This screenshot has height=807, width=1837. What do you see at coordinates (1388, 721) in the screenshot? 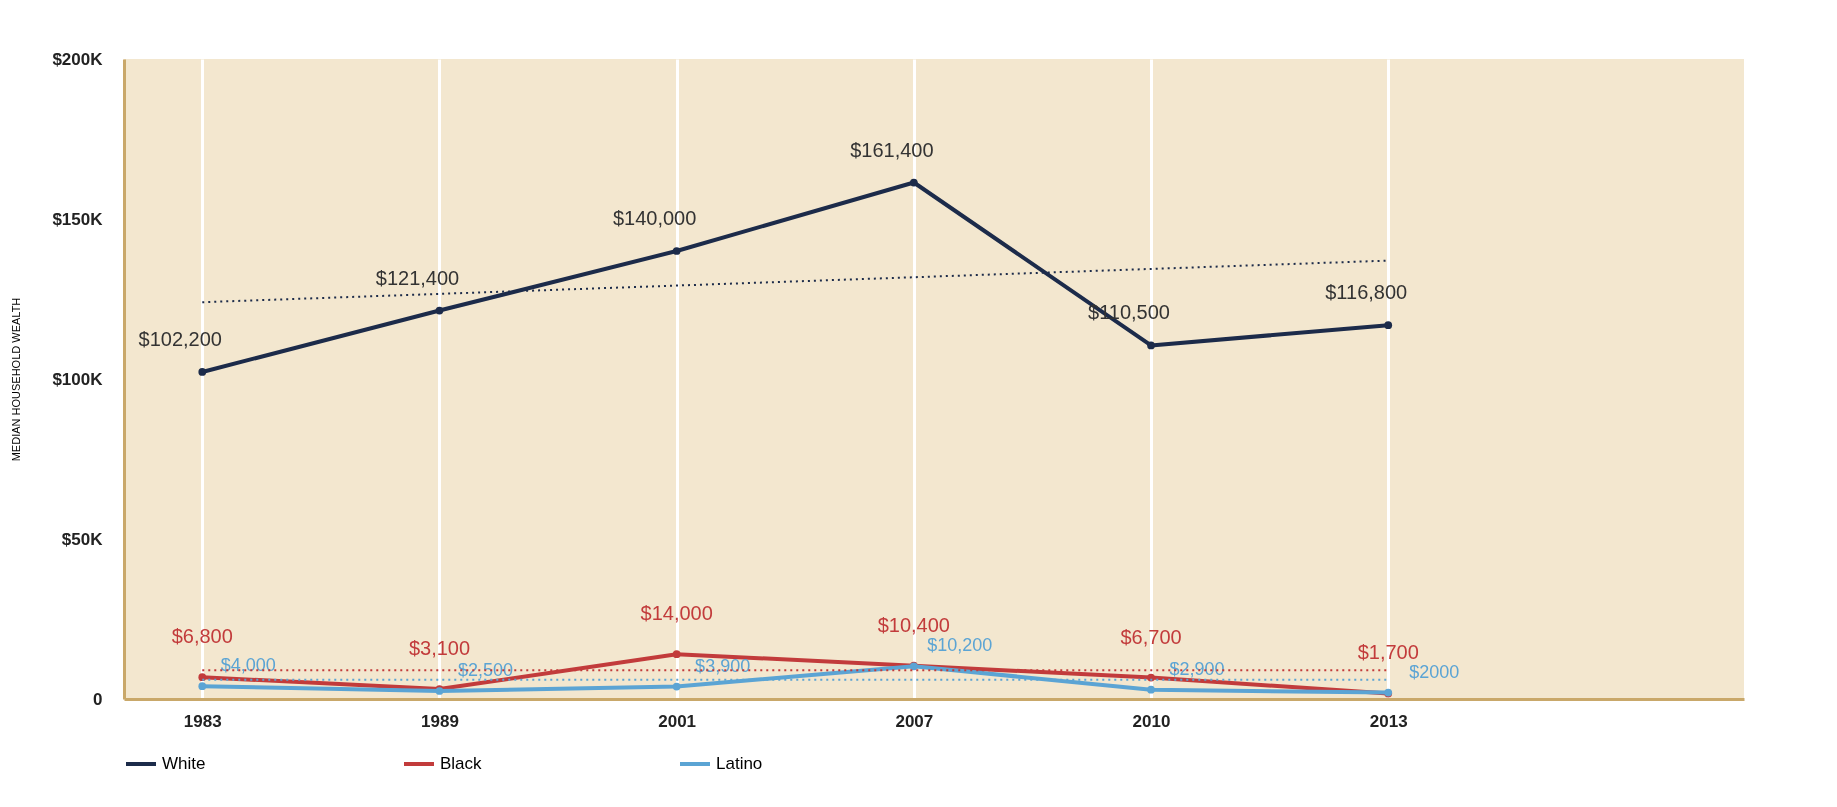
I see `x-tick-label: 2013` at bounding box center [1388, 721].